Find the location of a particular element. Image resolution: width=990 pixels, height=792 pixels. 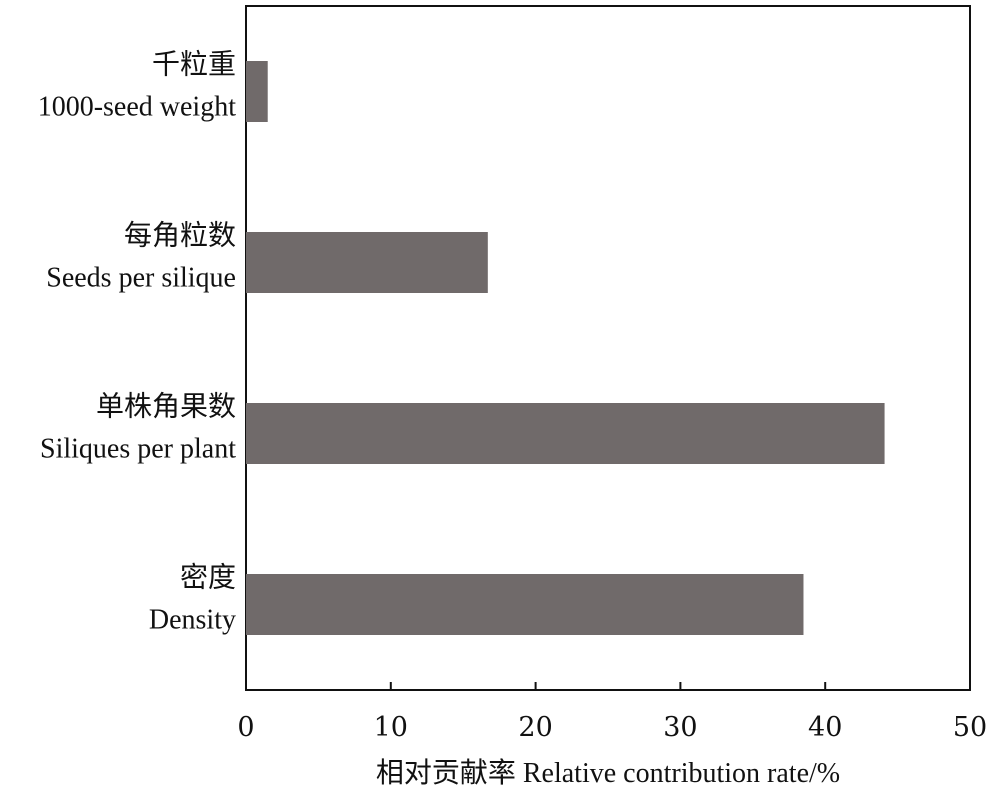

x-tick-label-2: 20 is located at coordinates (535, 727).